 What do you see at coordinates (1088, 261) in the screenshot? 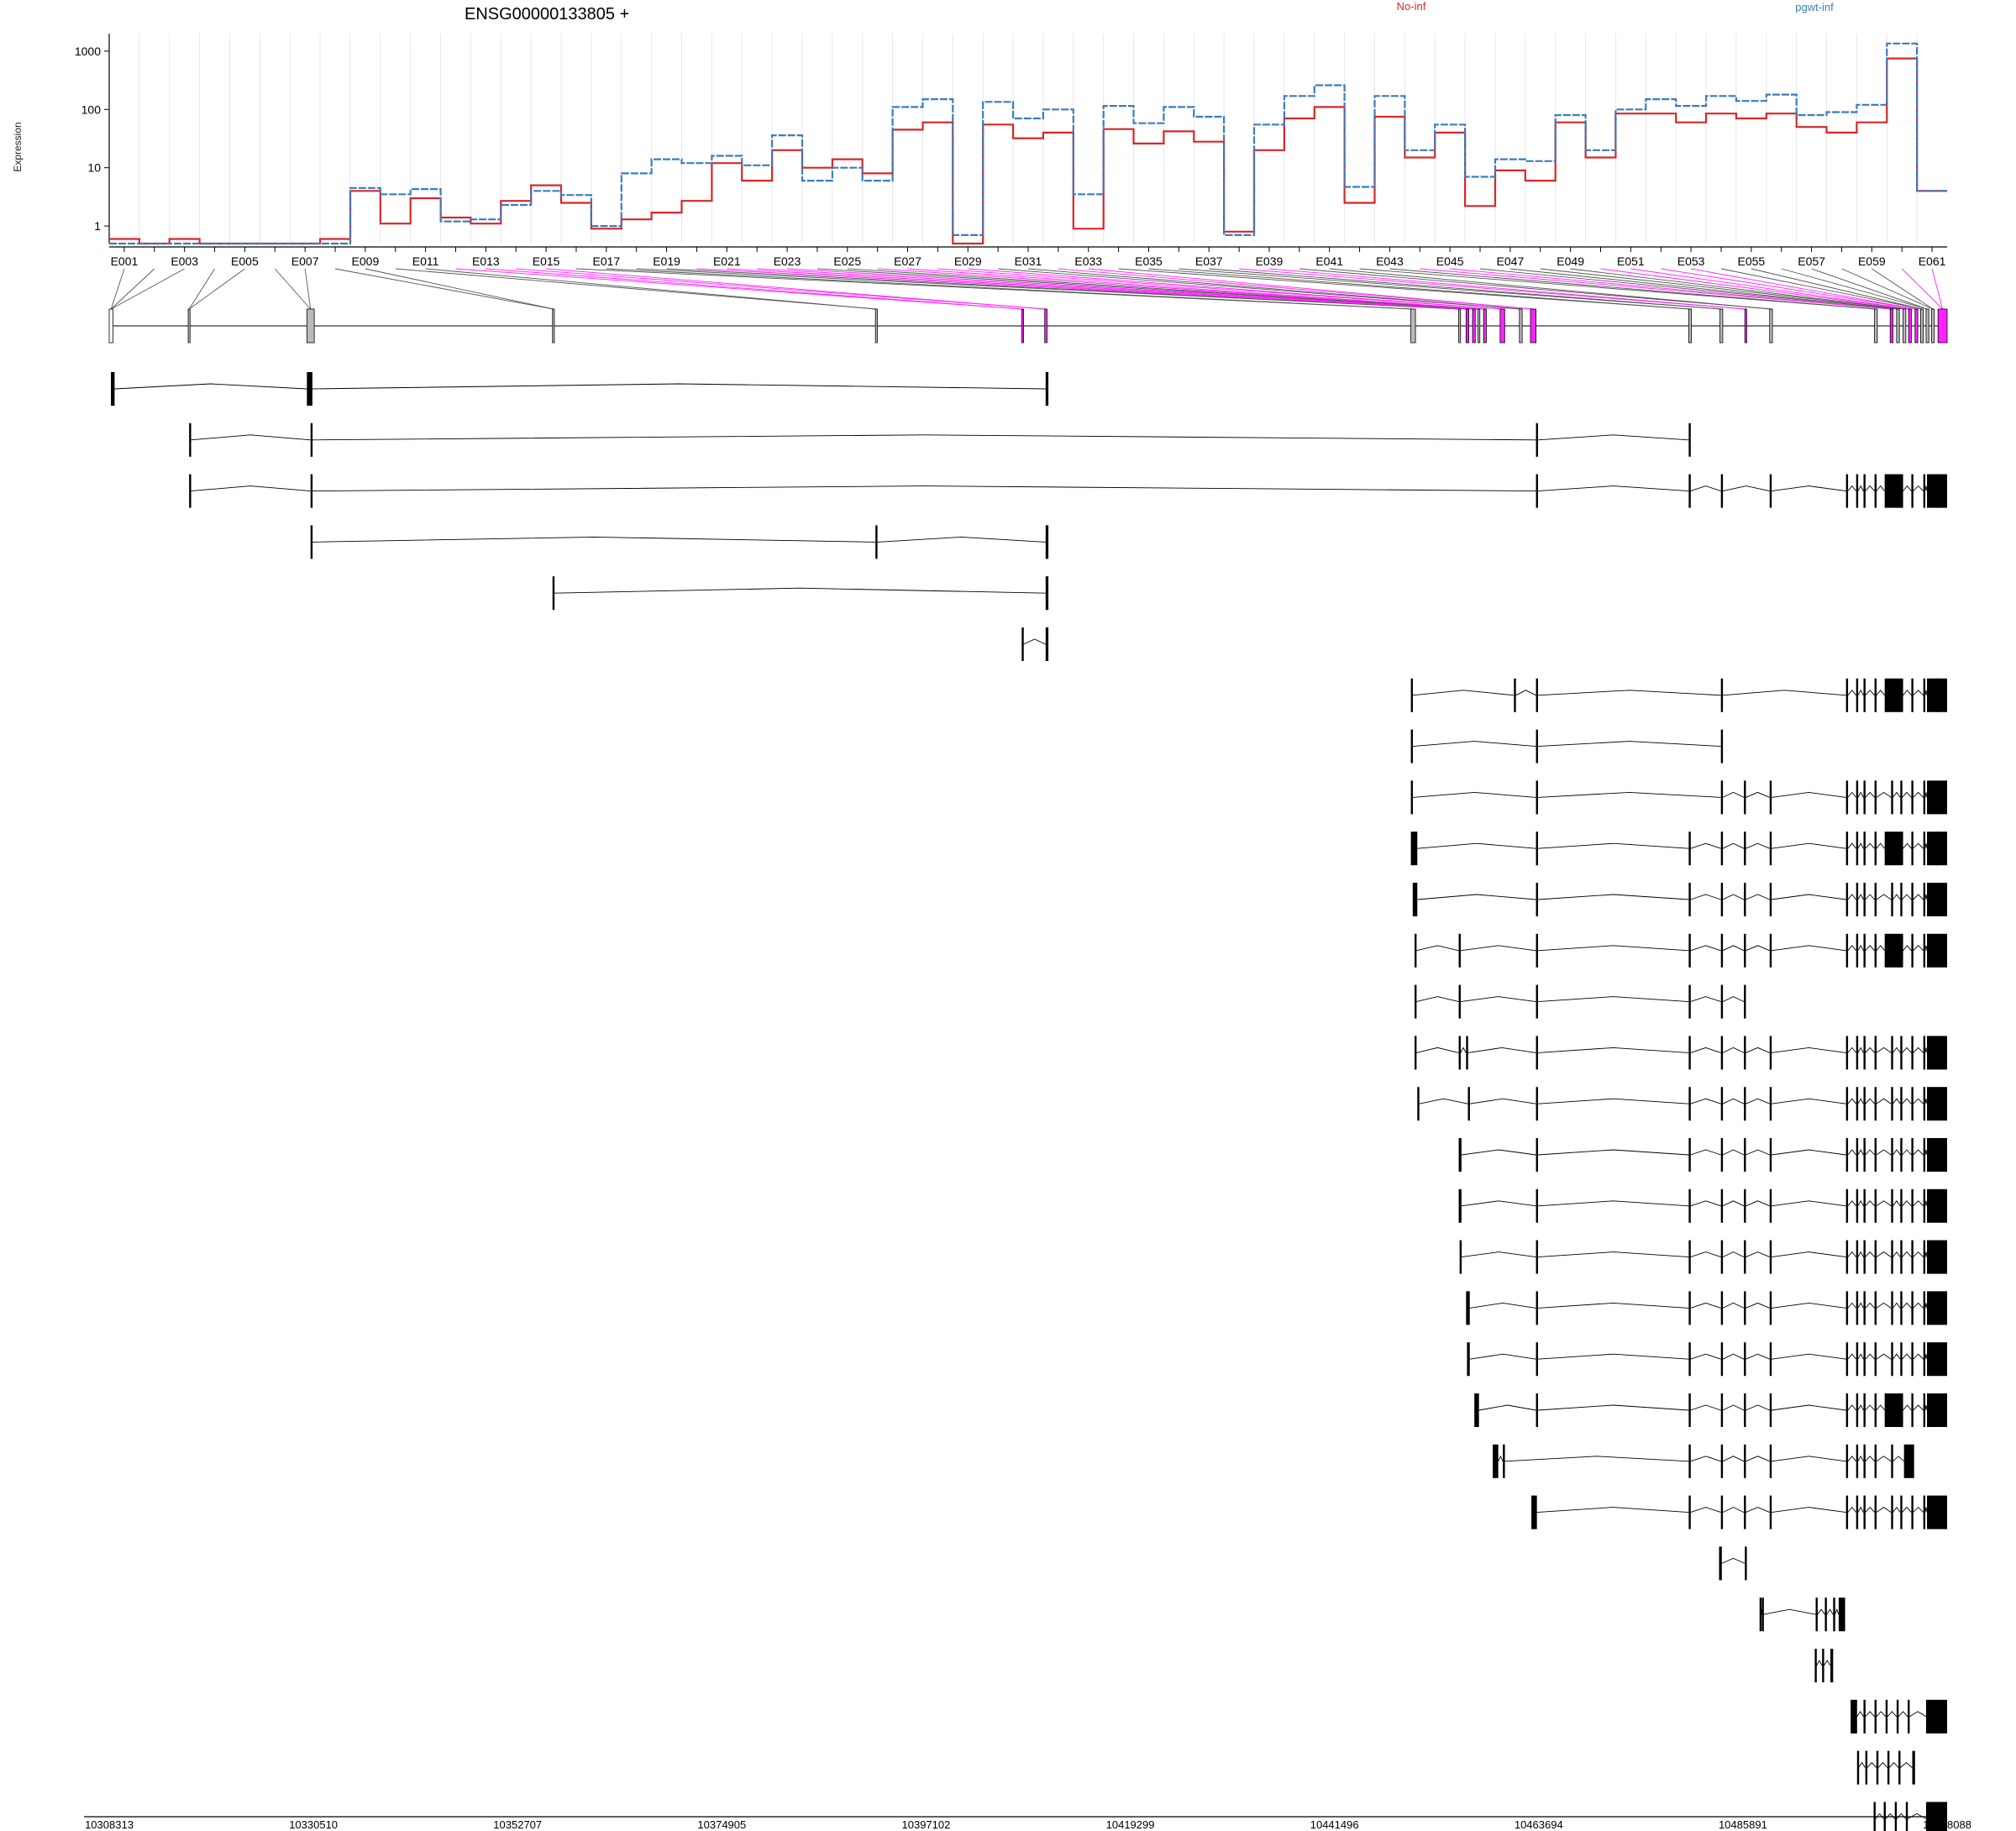
I see `exon-tick-label: E033` at bounding box center [1088, 261].